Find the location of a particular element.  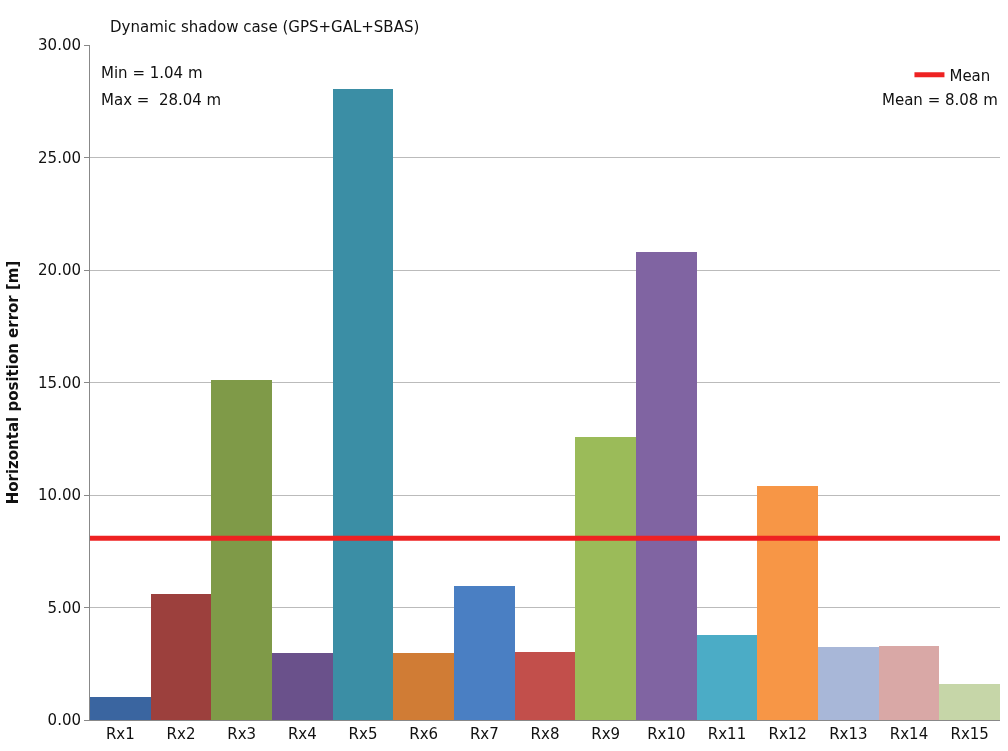

x-tick-label: Rx9 is located at coordinates (606, 734).